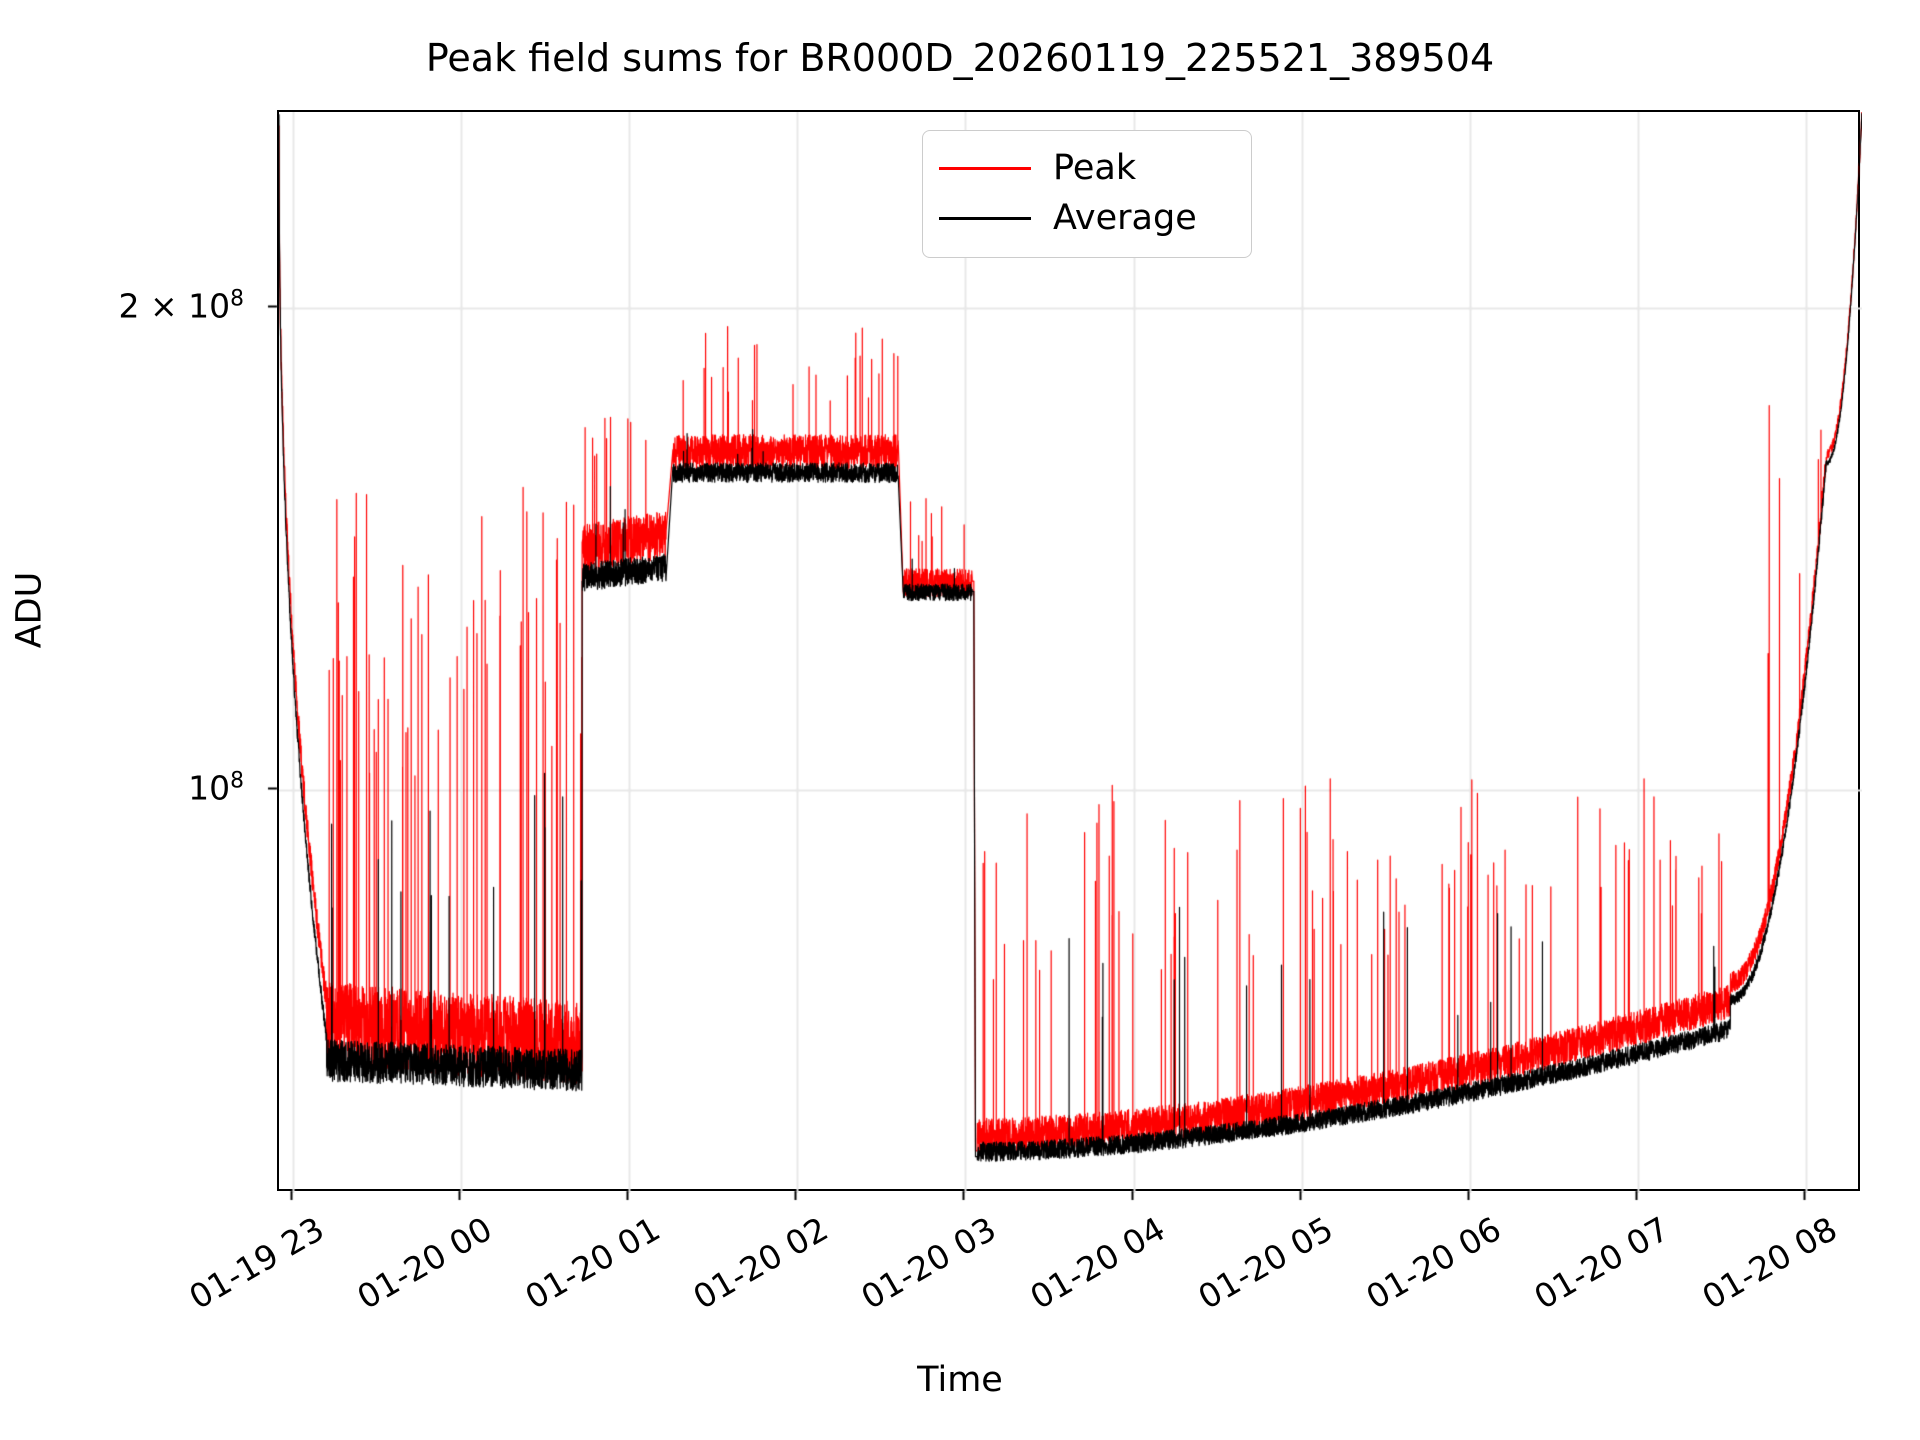 This screenshot has height=1440, width=1920. What do you see at coordinates (216, 788) in the screenshot?
I see `y-tick-label: 108` at bounding box center [216, 788].